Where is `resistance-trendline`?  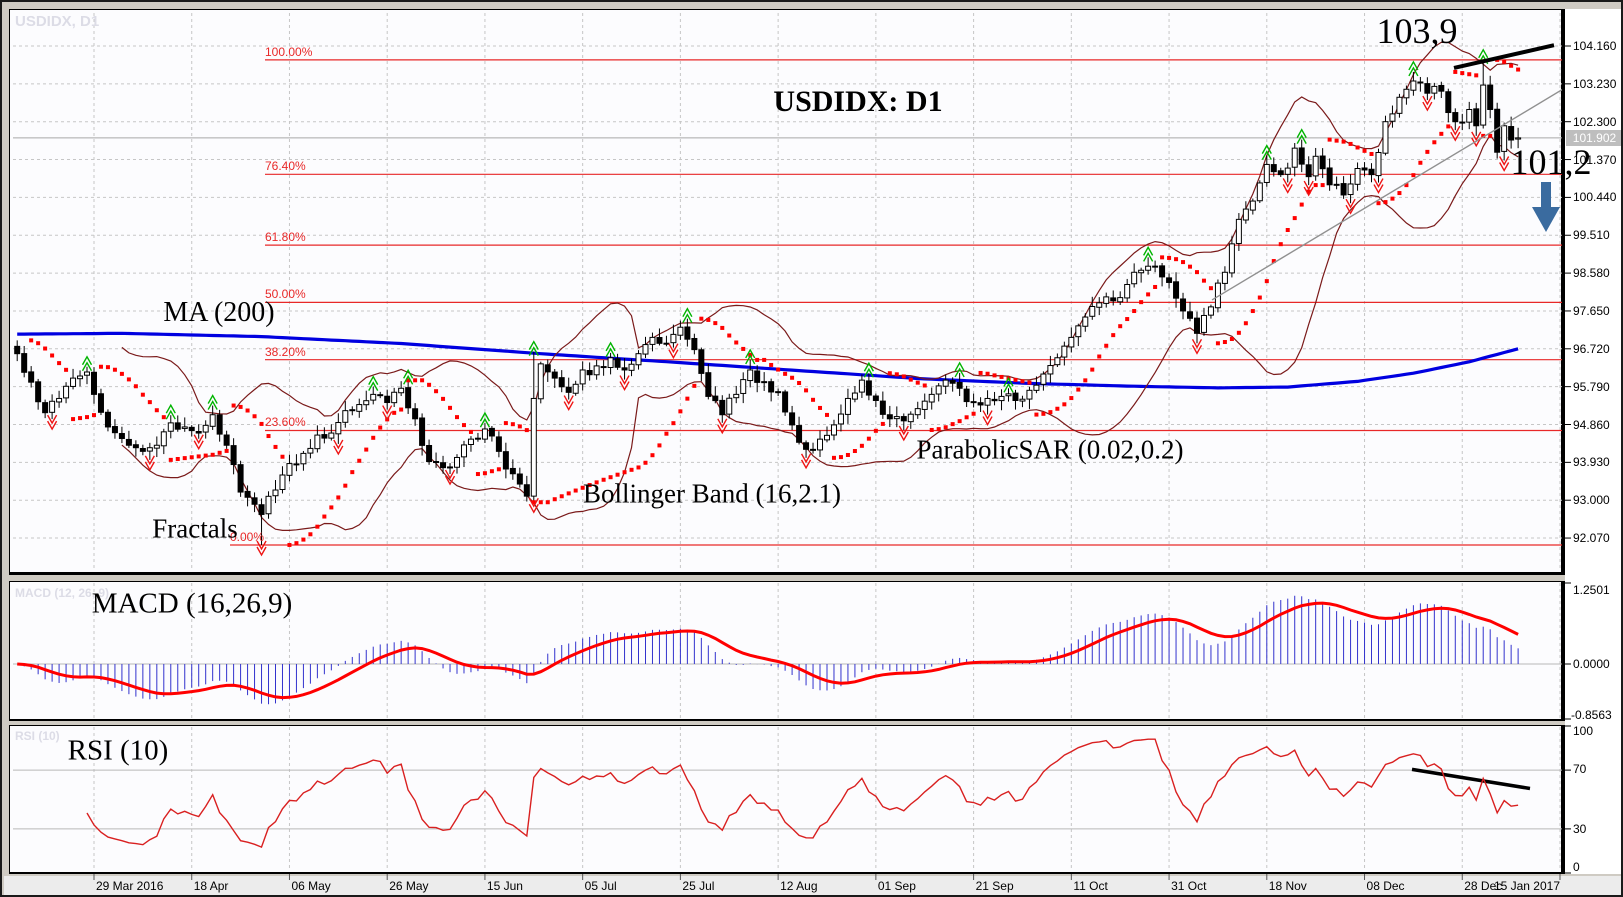 resistance-trendline is located at coordinates (1504, 56).